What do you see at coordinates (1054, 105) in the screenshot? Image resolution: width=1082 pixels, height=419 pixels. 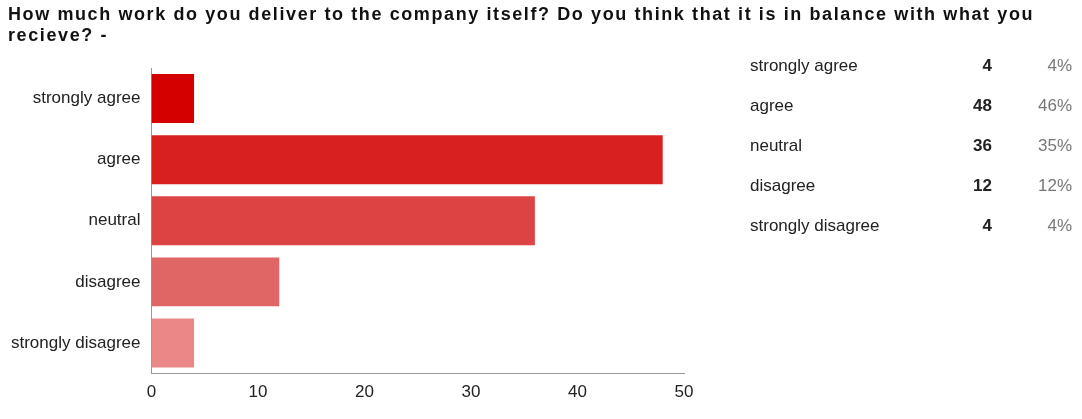 I see `text: 46%` at bounding box center [1054, 105].